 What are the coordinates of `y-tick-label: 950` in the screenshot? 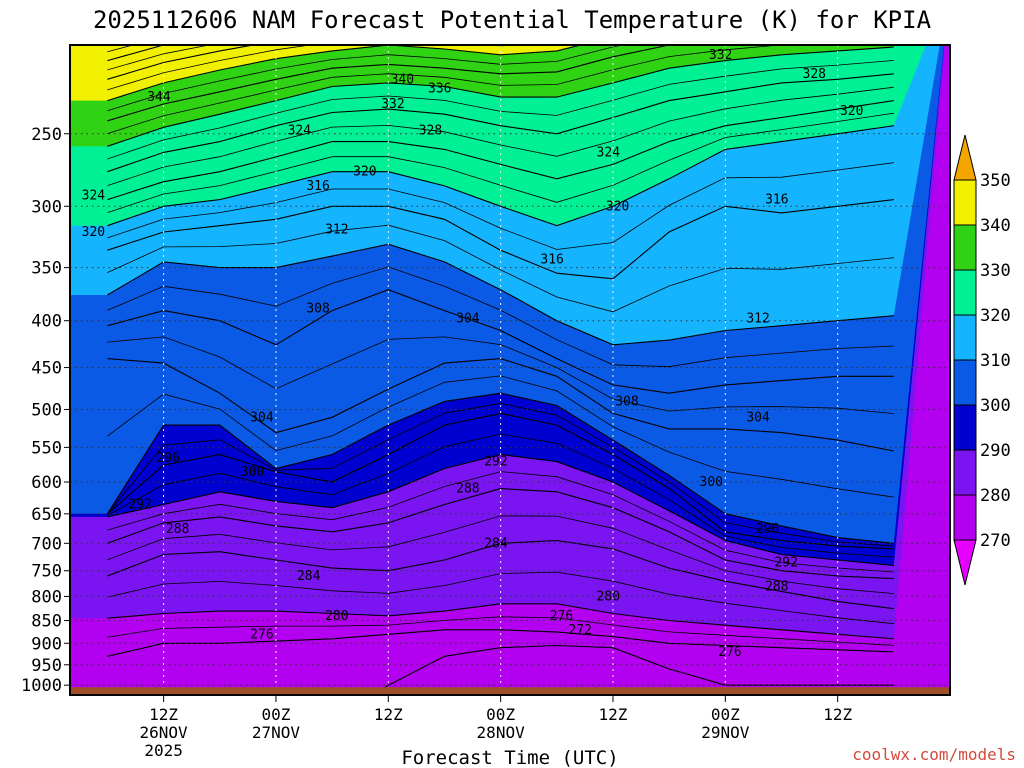 It's located at (46, 666).